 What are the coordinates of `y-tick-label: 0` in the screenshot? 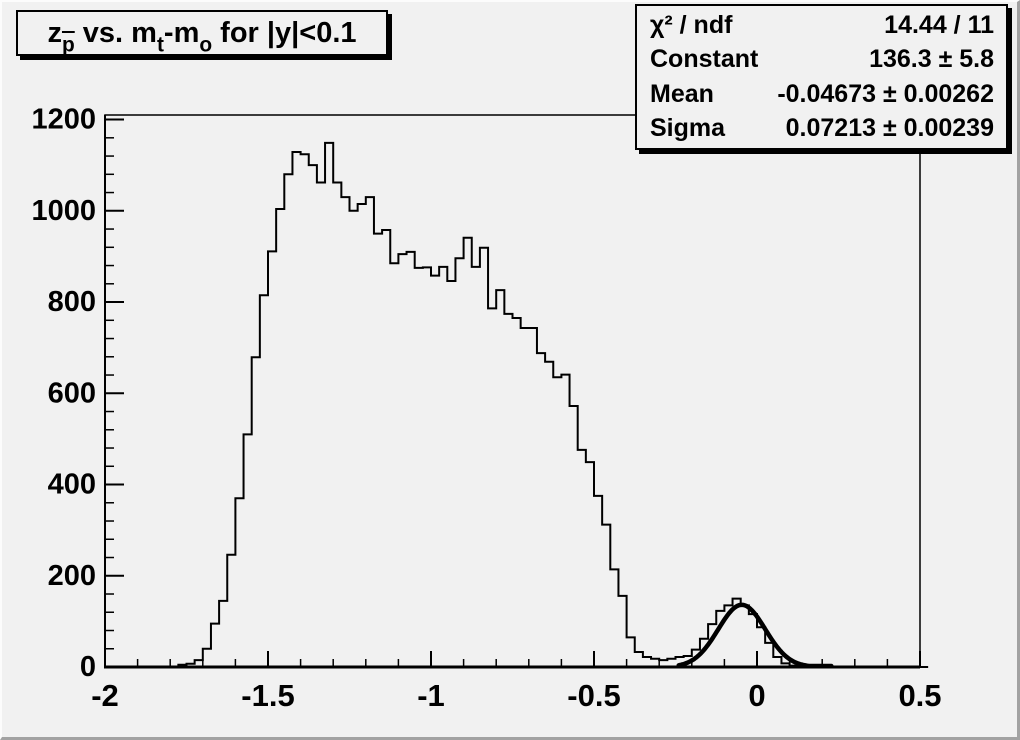 It's located at (88, 667).